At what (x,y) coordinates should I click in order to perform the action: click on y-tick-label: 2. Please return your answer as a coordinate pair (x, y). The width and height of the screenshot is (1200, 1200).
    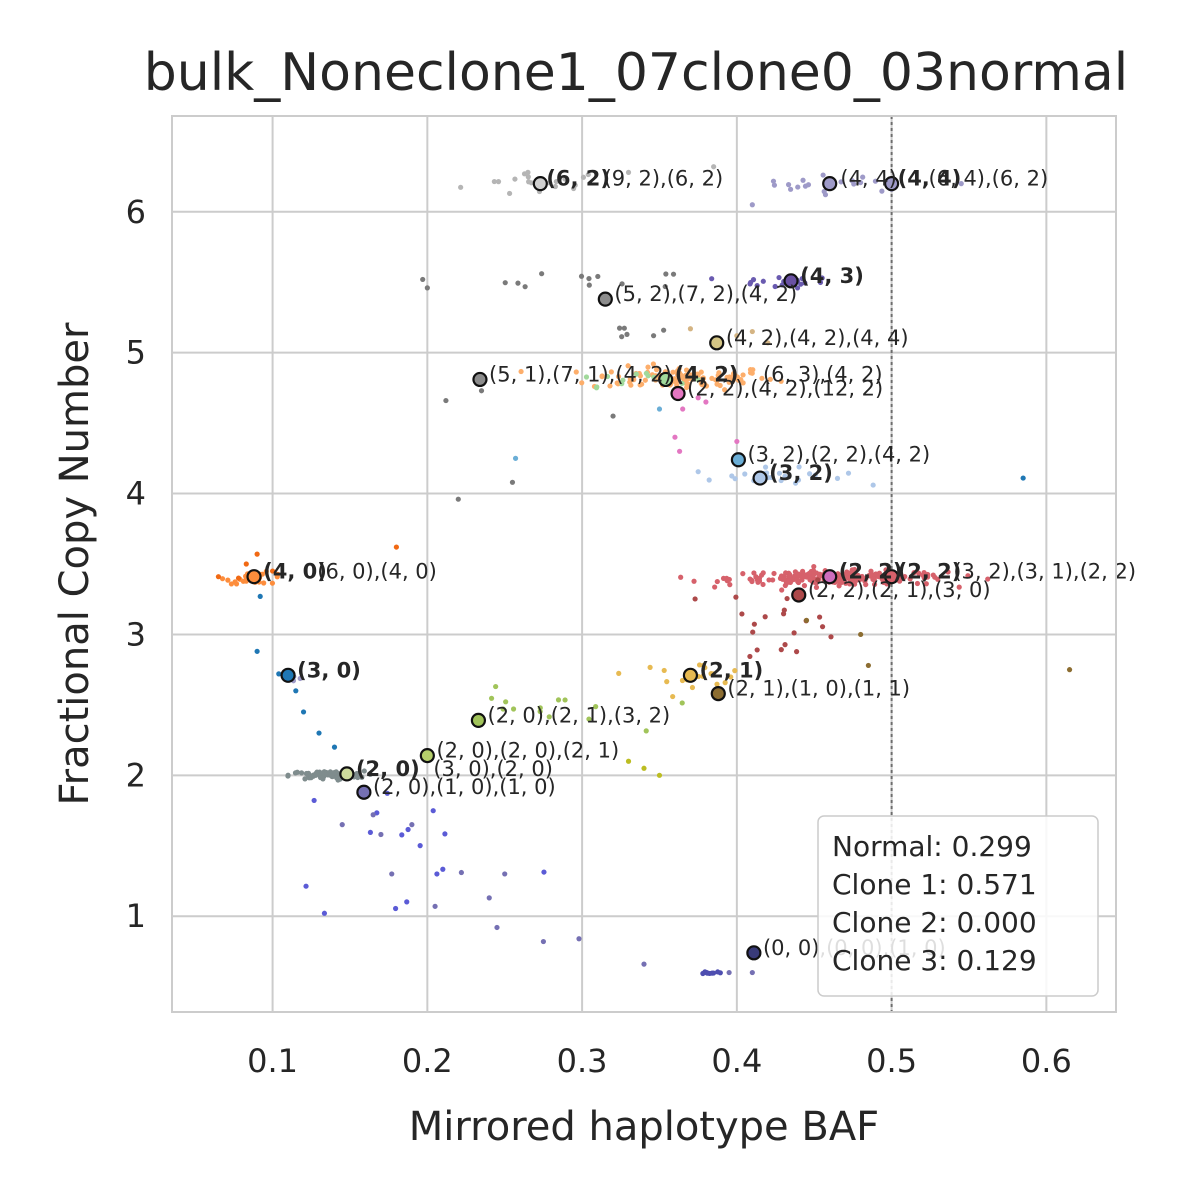
    Looking at the image, I should click on (136, 775).